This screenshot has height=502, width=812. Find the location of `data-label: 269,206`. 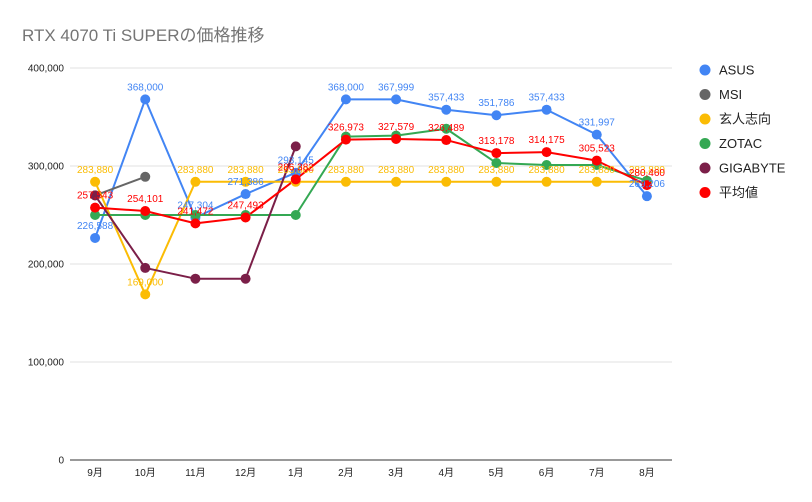

data-label: 269,206 is located at coordinates (647, 184).